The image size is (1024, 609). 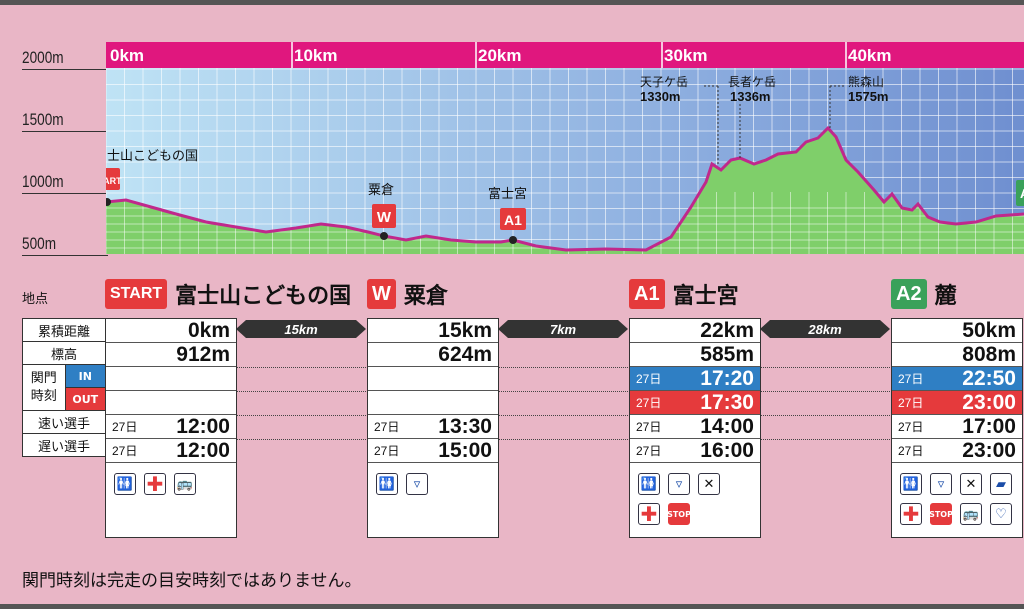 What do you see at coordinates (695, 451) in the screenshot?
I see `a1-slow: 27日 16:00` at bounding box center [695, 451].